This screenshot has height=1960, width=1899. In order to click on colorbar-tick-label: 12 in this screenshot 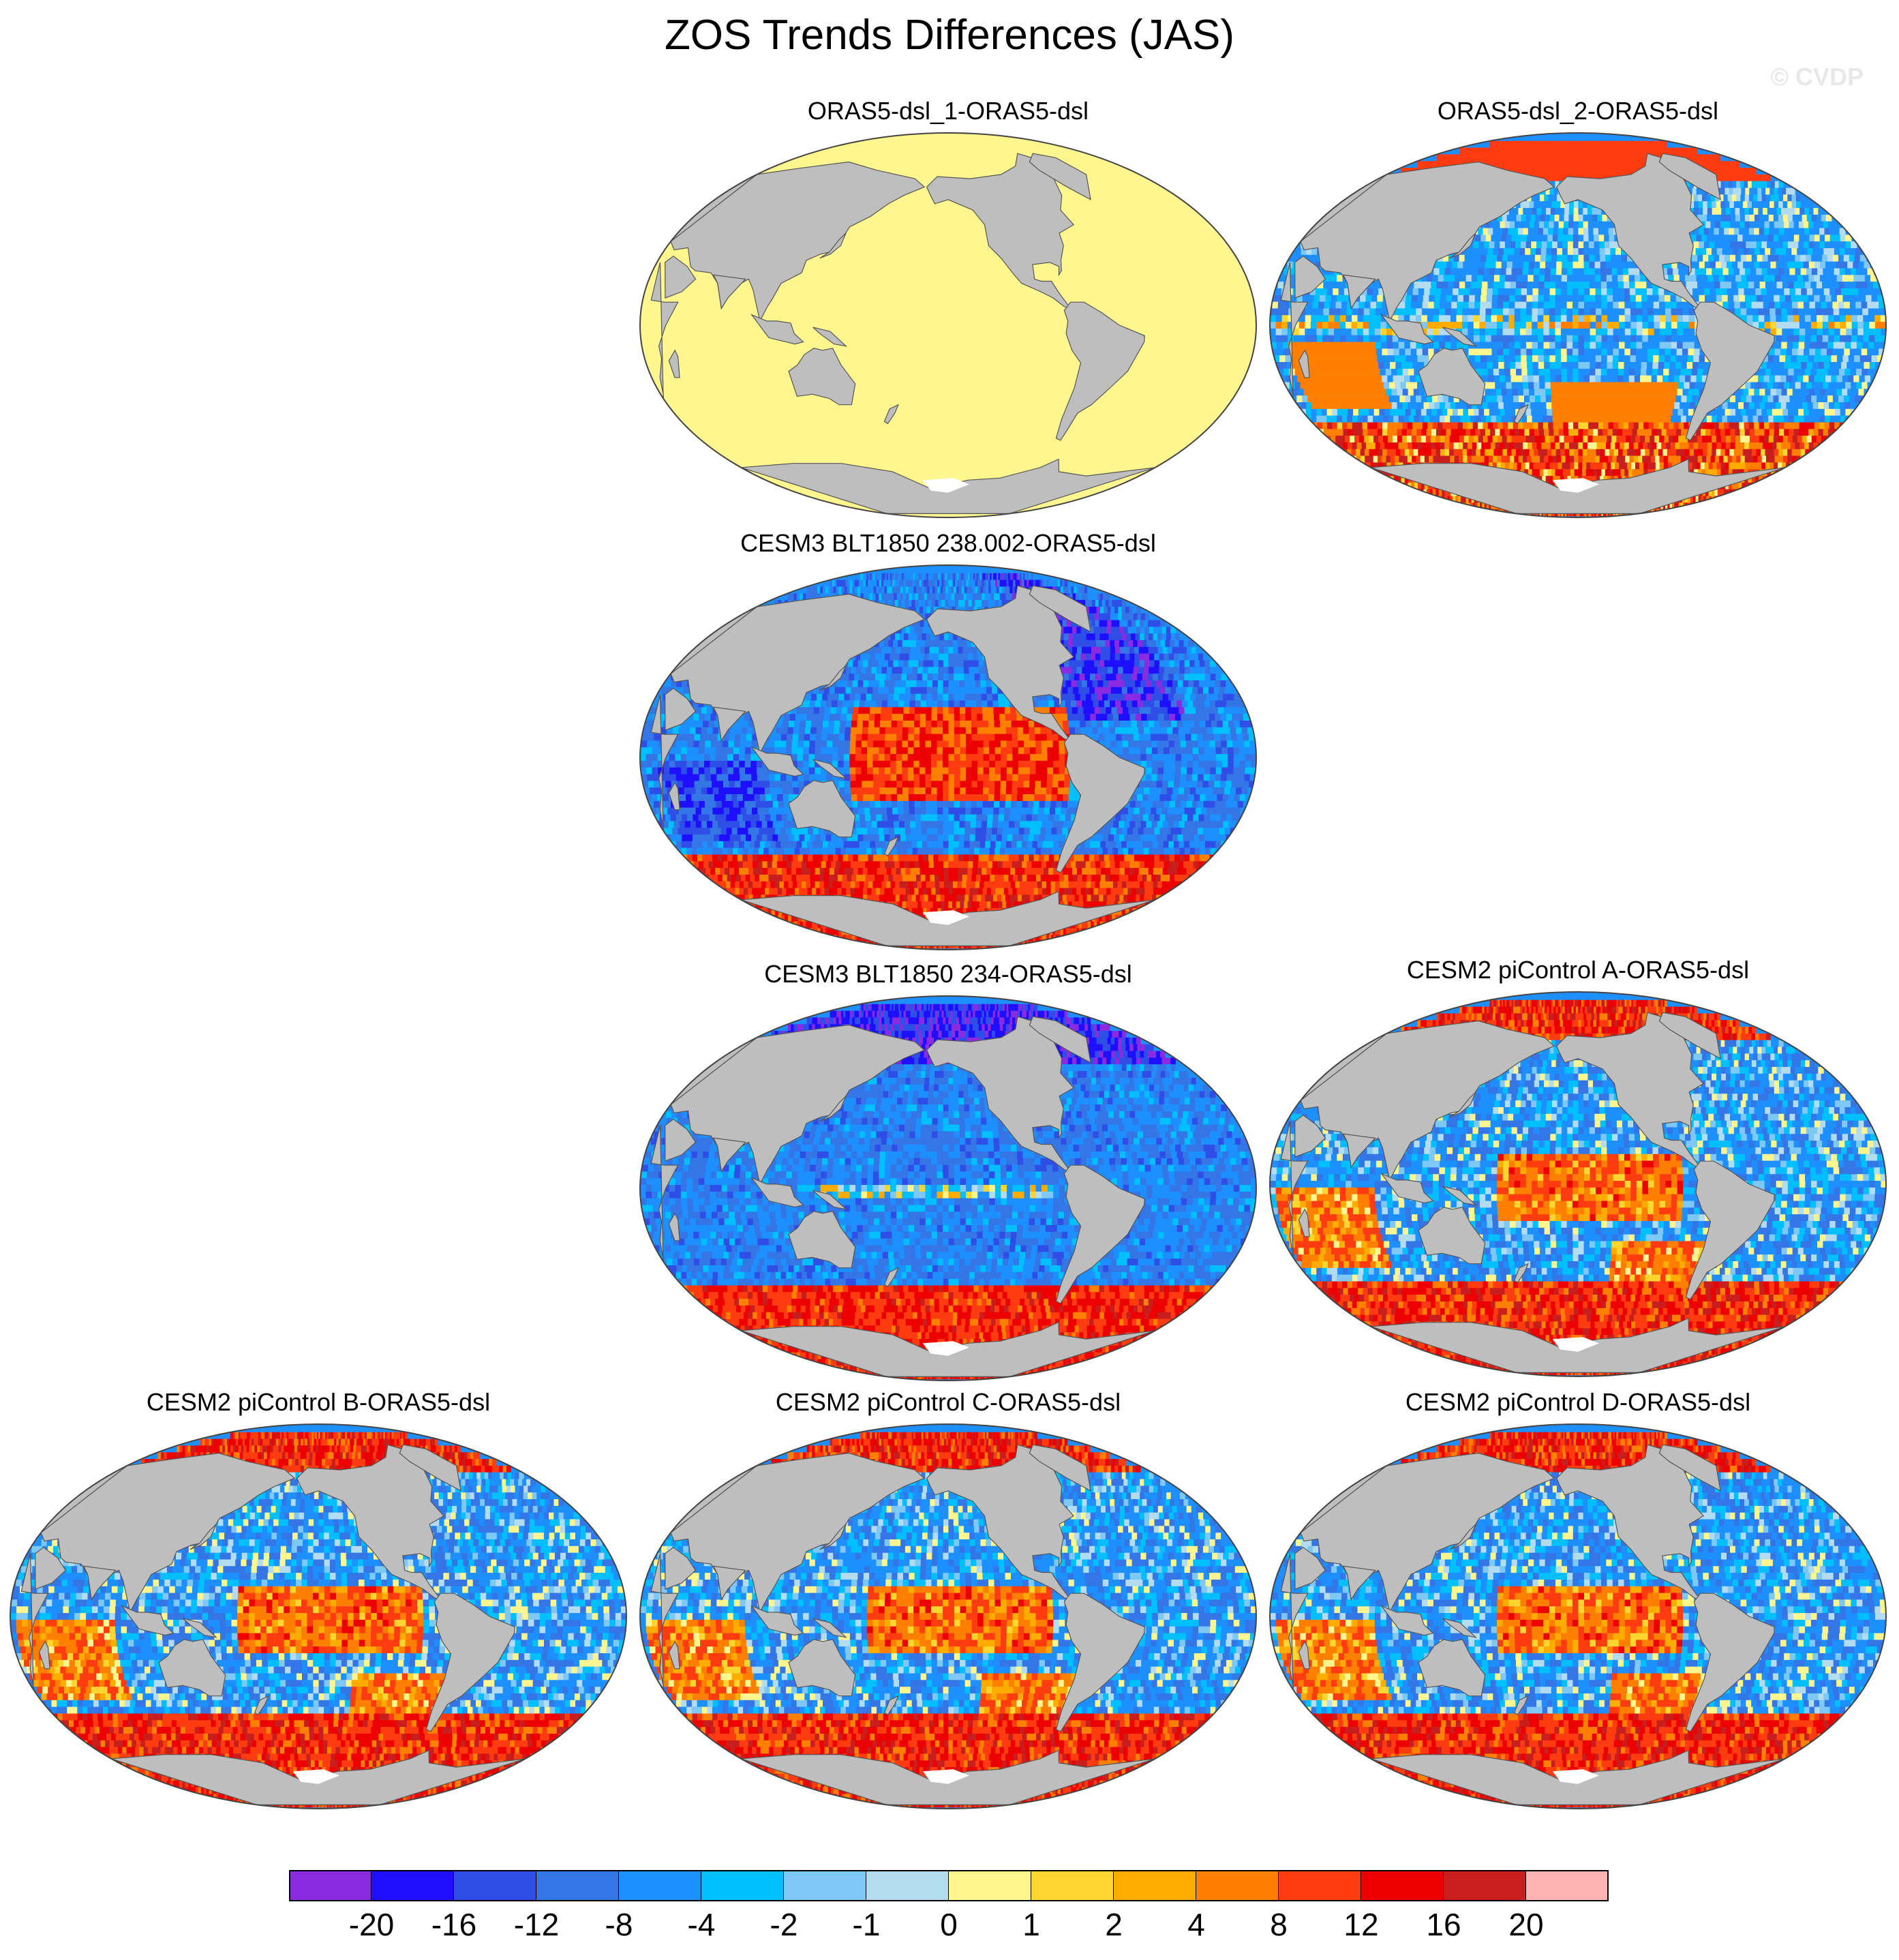, I will do `click(1361, 1924)`.